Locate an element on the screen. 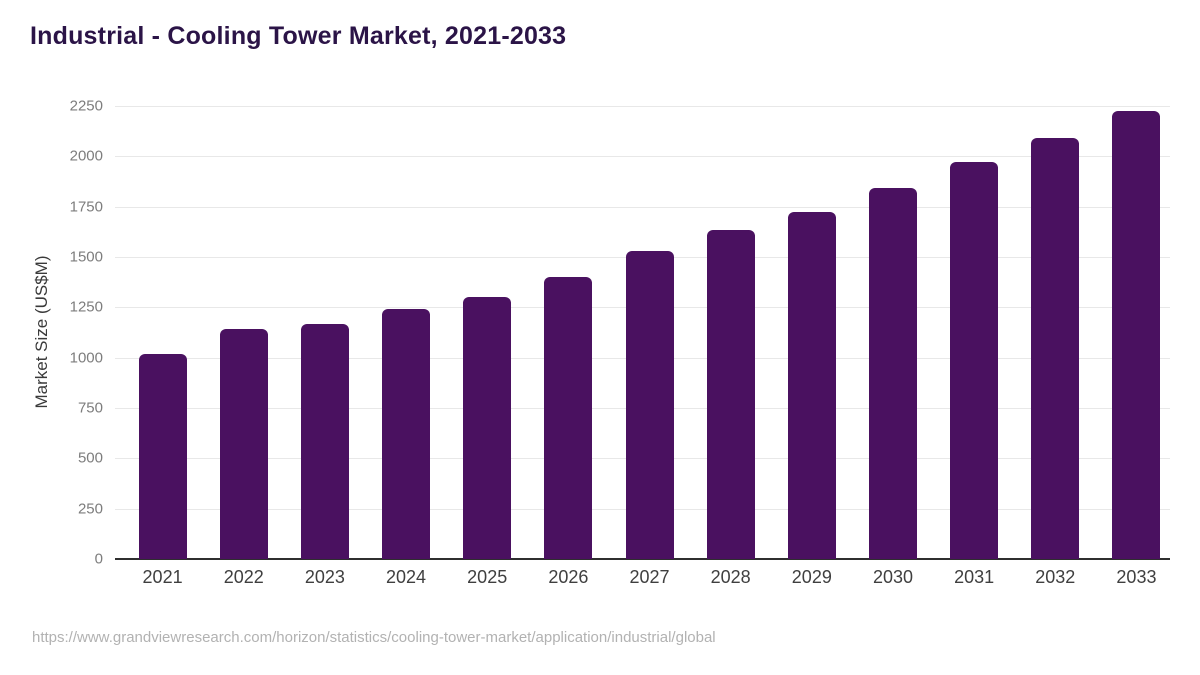 The height and width of the screenshot is (675, 1200). bar-slot-2032 is located at coordinates (1055, 332).